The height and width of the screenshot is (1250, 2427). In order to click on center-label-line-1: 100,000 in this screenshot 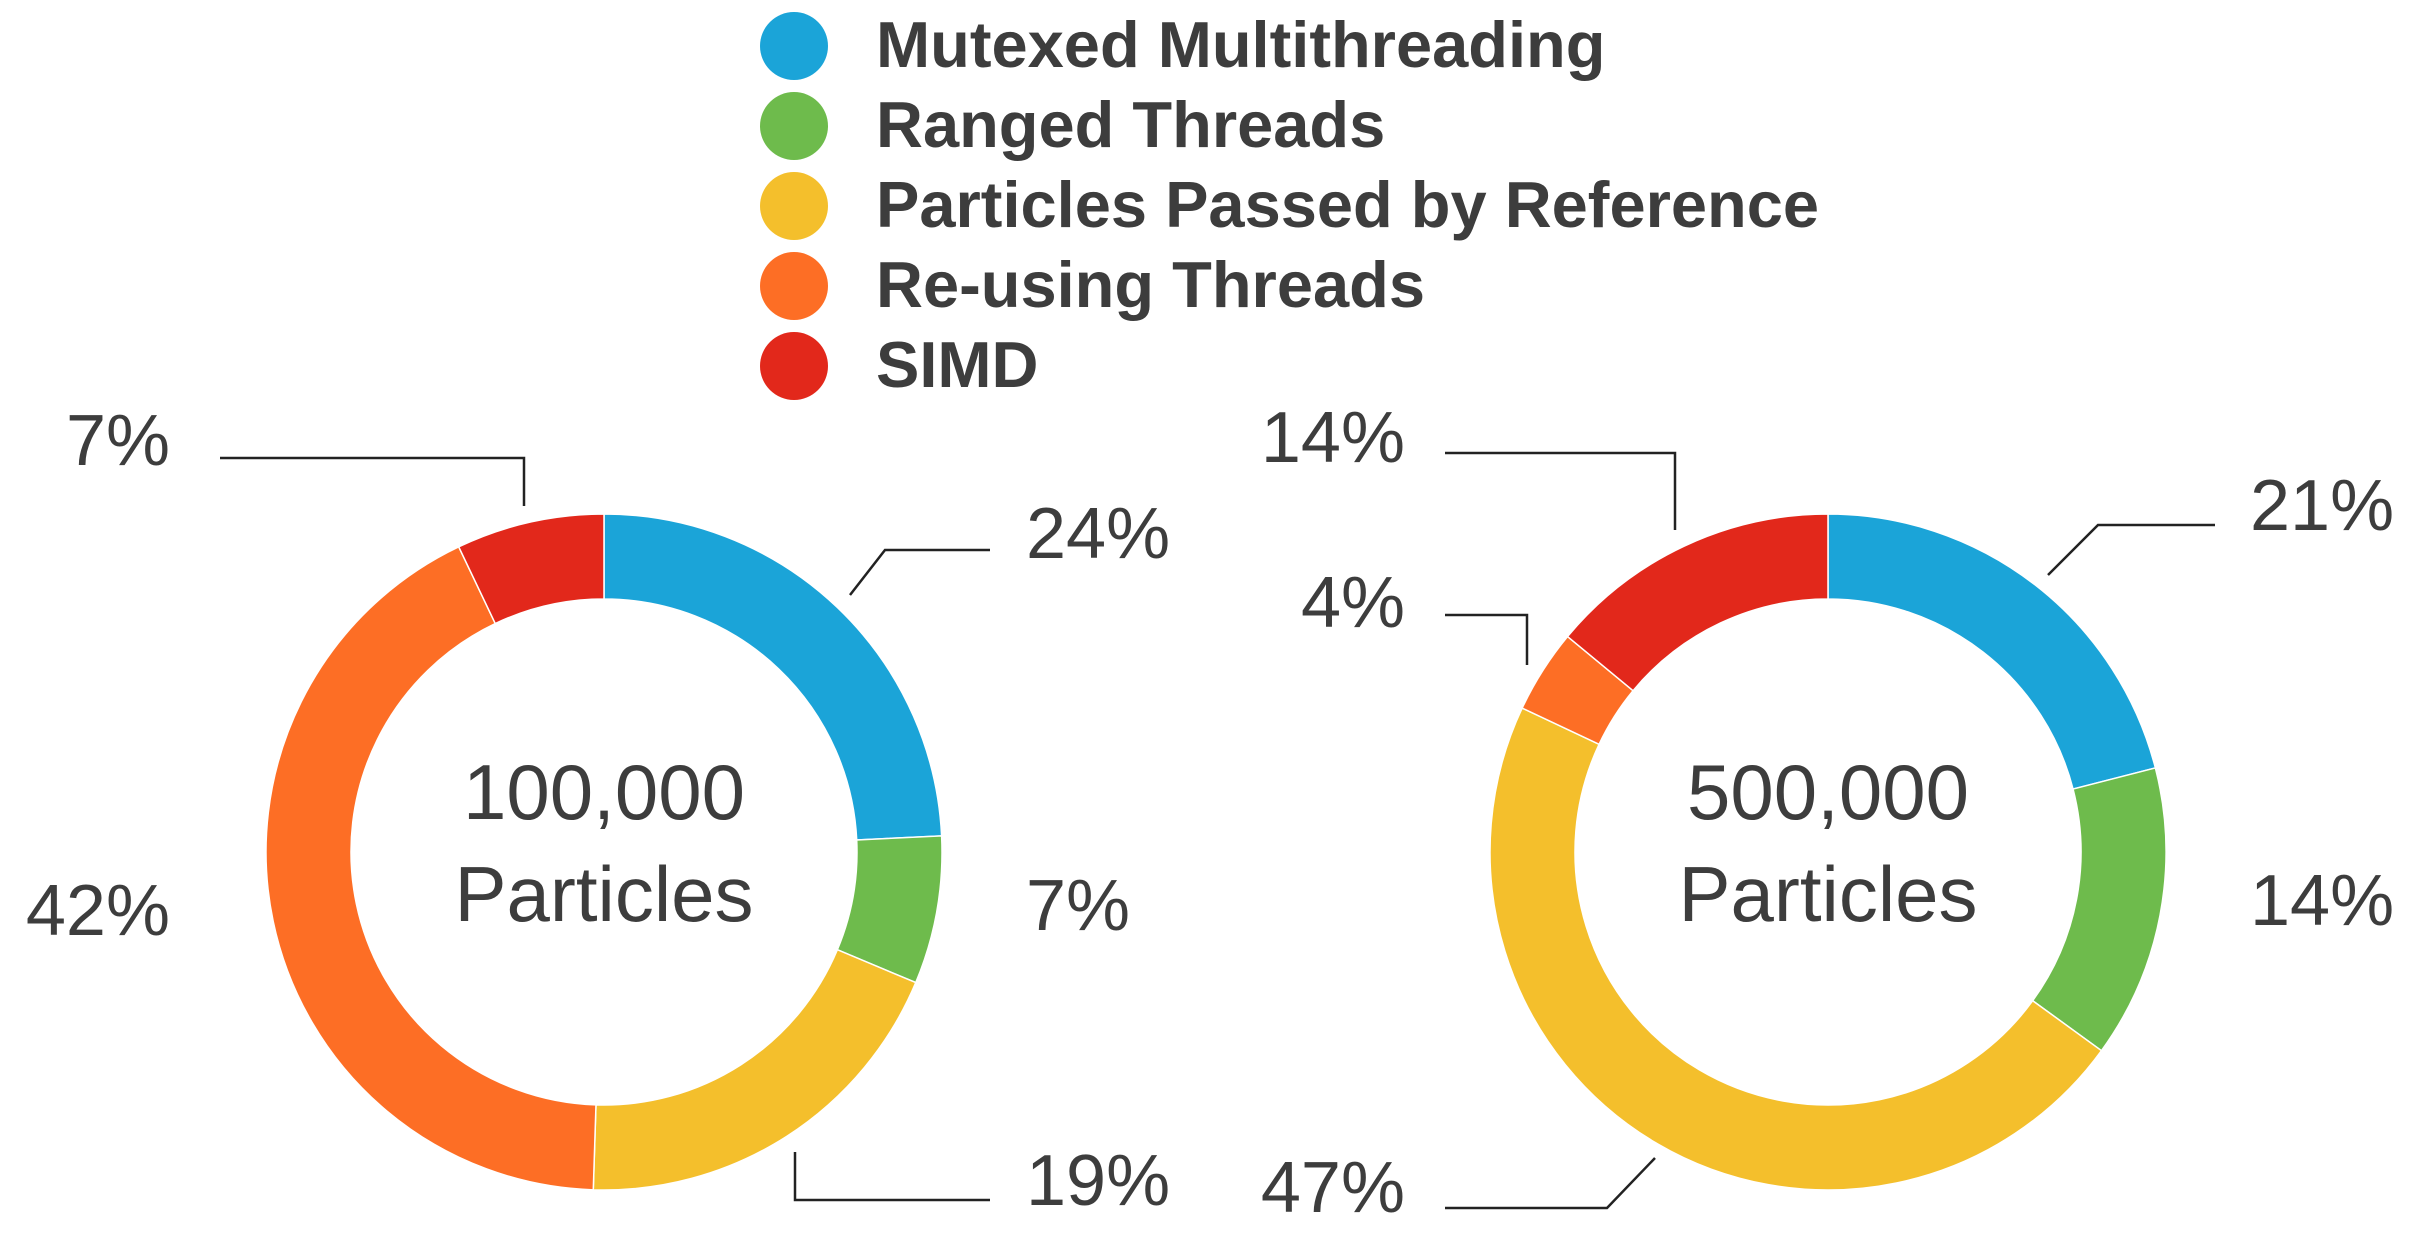, I will do `click(604, 792)`.